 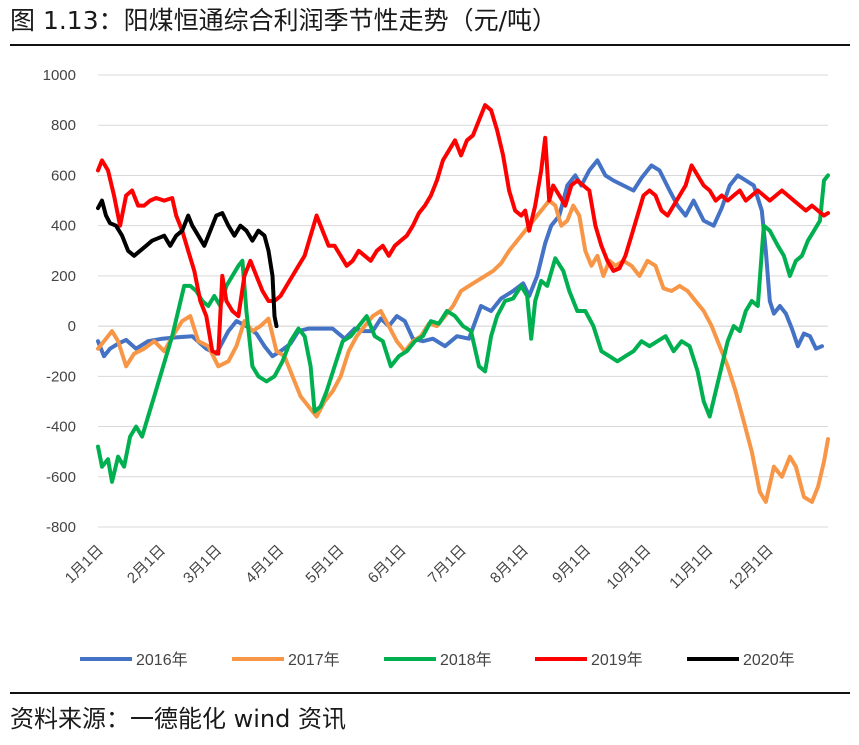 I want to click on y-tick-label: 400, so click(x=63, y=226).